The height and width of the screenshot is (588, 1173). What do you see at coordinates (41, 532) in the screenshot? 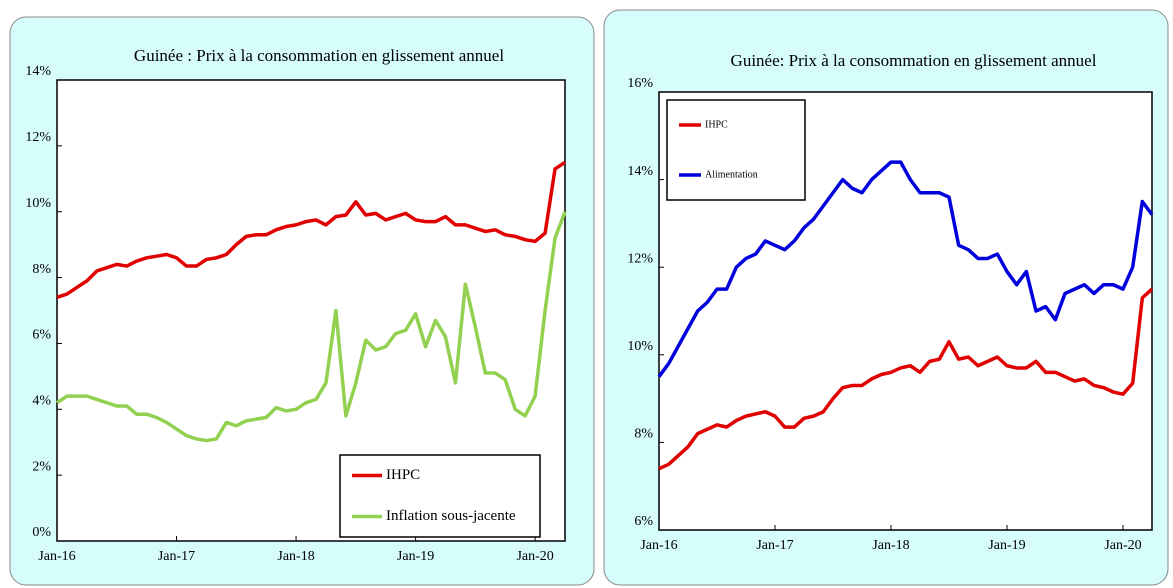
I see `y-tick-label: 0%` at bounding box center [41, 532].